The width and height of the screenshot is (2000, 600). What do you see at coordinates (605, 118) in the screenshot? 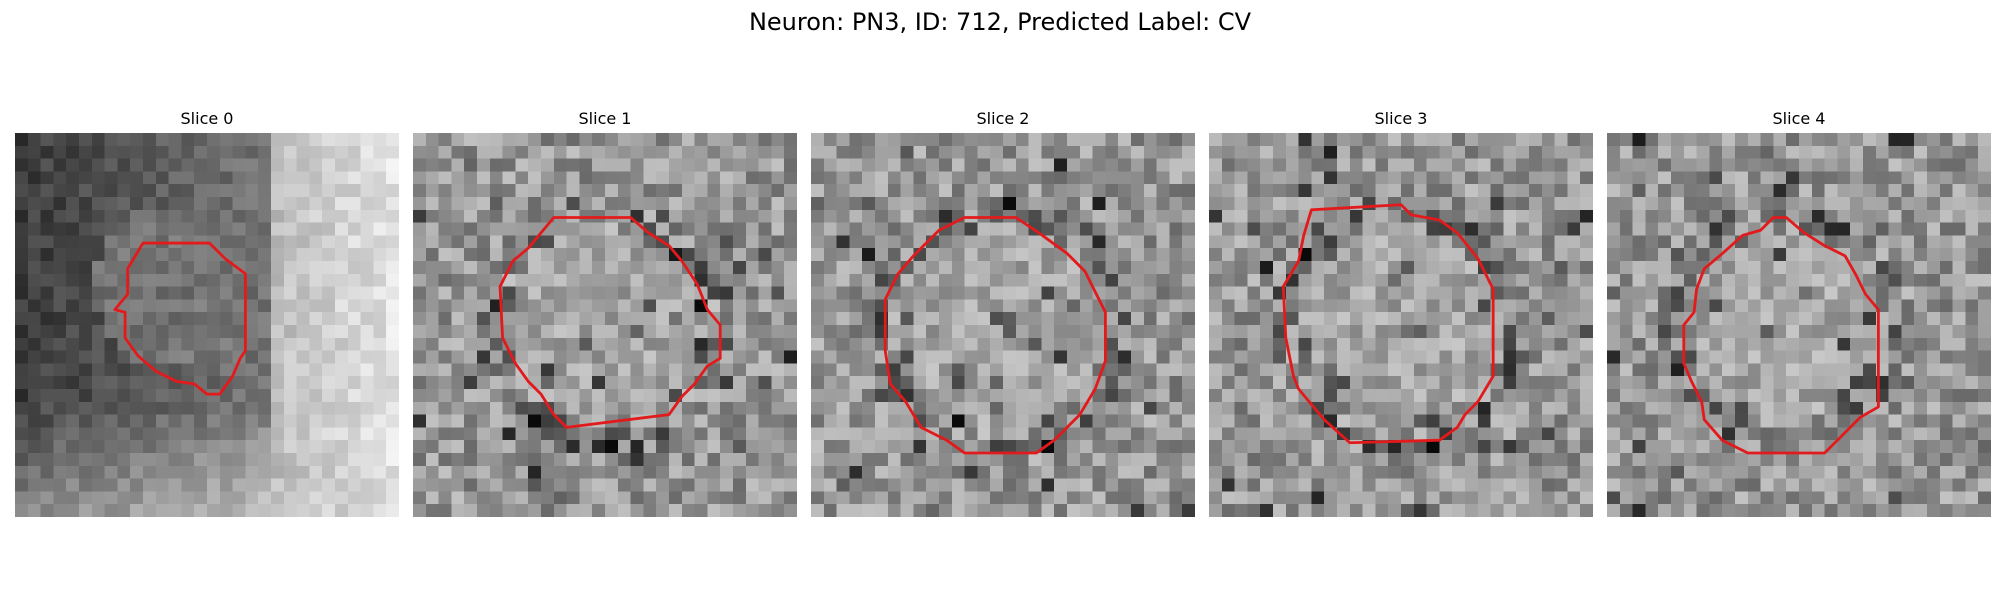
I see `slice-title-1: Slice 1` at bounding box center [605, 118].